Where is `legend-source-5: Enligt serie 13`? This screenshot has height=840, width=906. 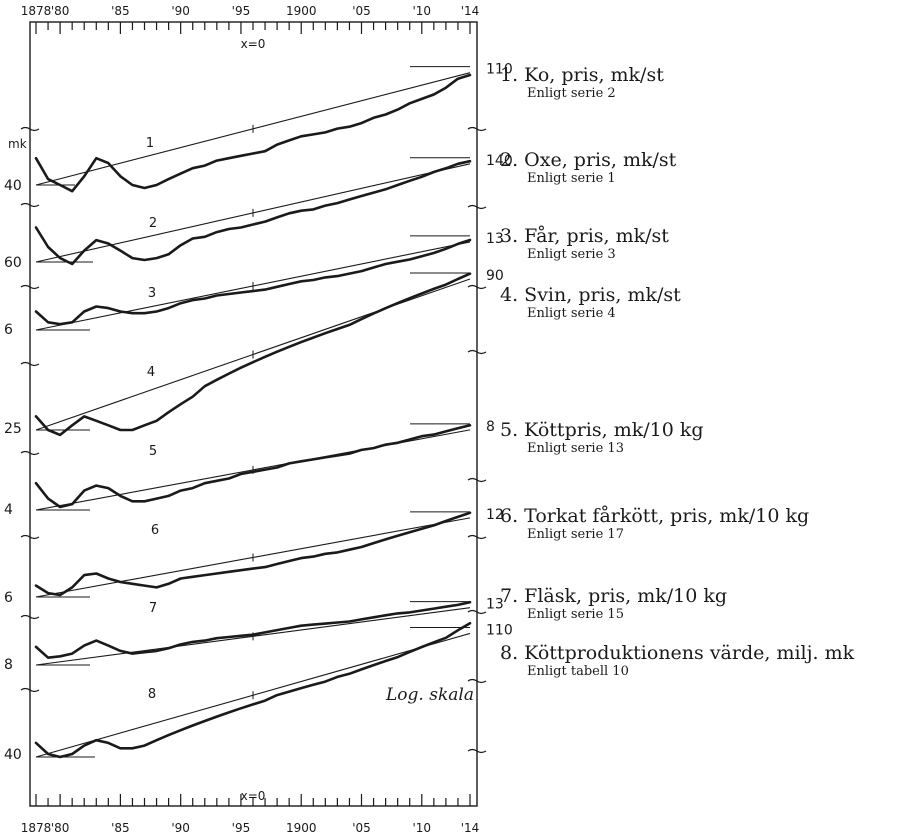
legend-source-5: Enligt serie 13 is located at coordinates (575, 448).